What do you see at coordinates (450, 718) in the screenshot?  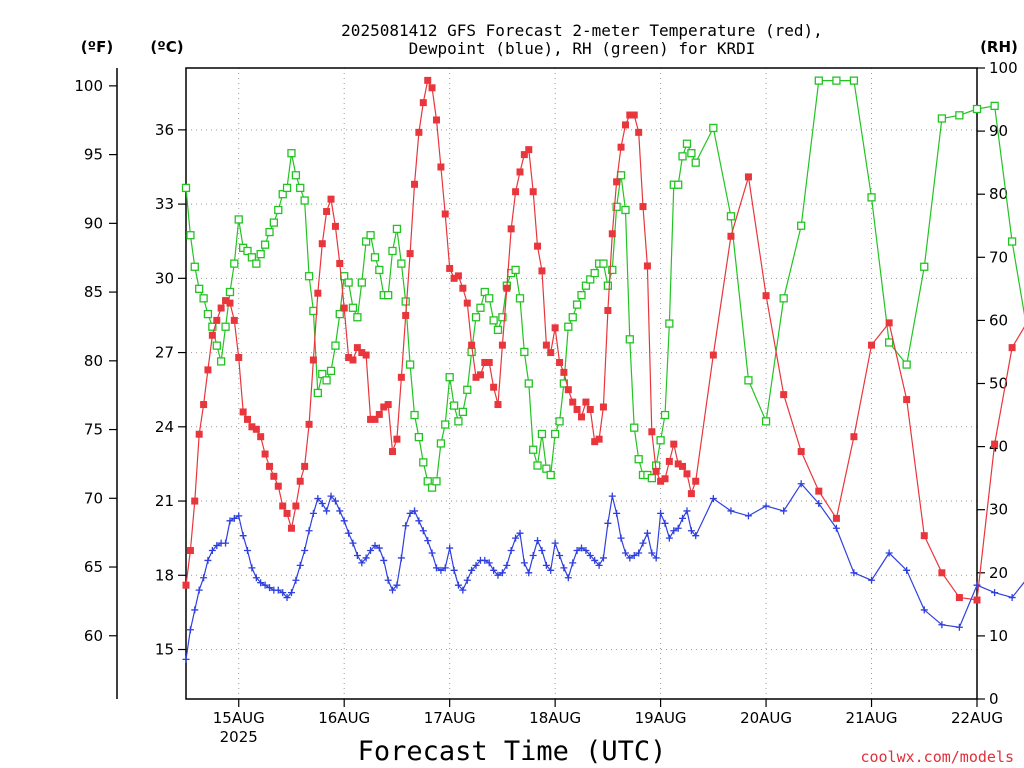 I see `x-tick-label: 17AUG` at bounding box center [450, 718].